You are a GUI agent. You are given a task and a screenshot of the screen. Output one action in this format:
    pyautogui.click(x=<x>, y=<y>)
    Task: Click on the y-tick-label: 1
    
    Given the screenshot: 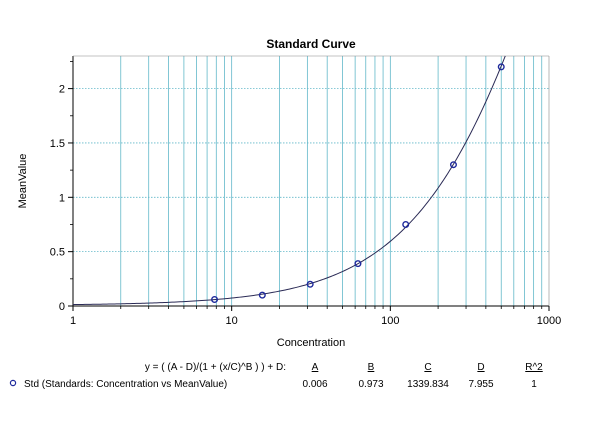 What is the action you would take?
    pyautogui.click(x=62, y=198)
    